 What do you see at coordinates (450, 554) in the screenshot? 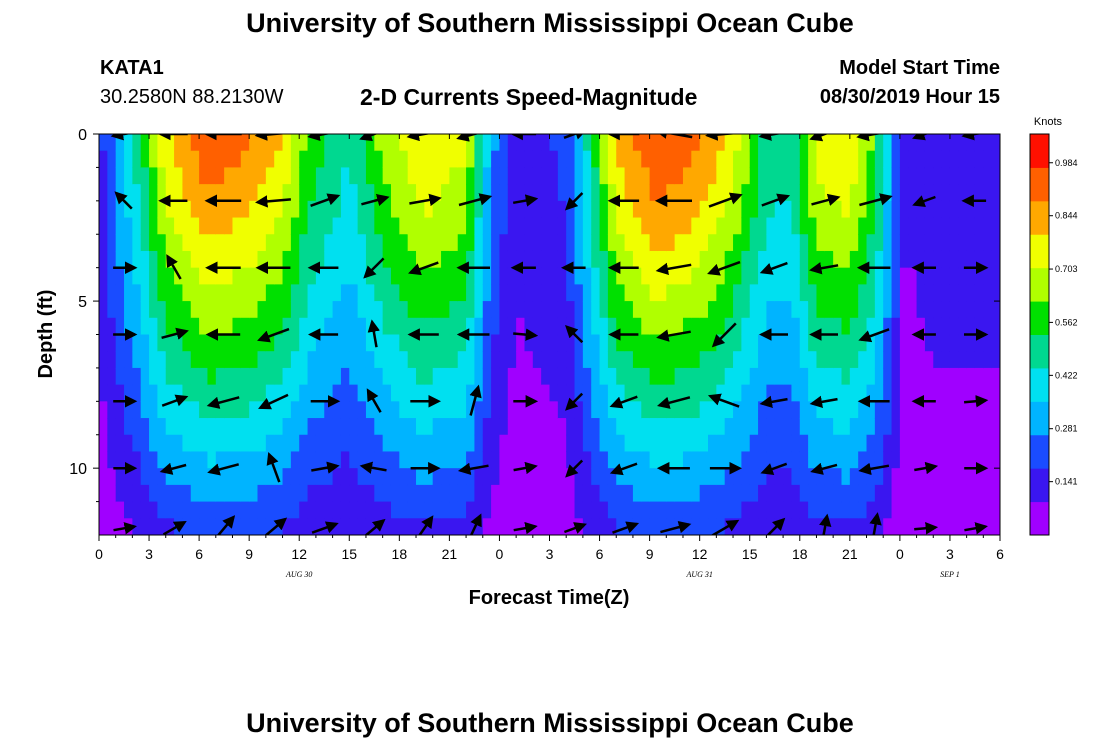
I see `x-tick-label: 21` at bounding box center [450, 554].